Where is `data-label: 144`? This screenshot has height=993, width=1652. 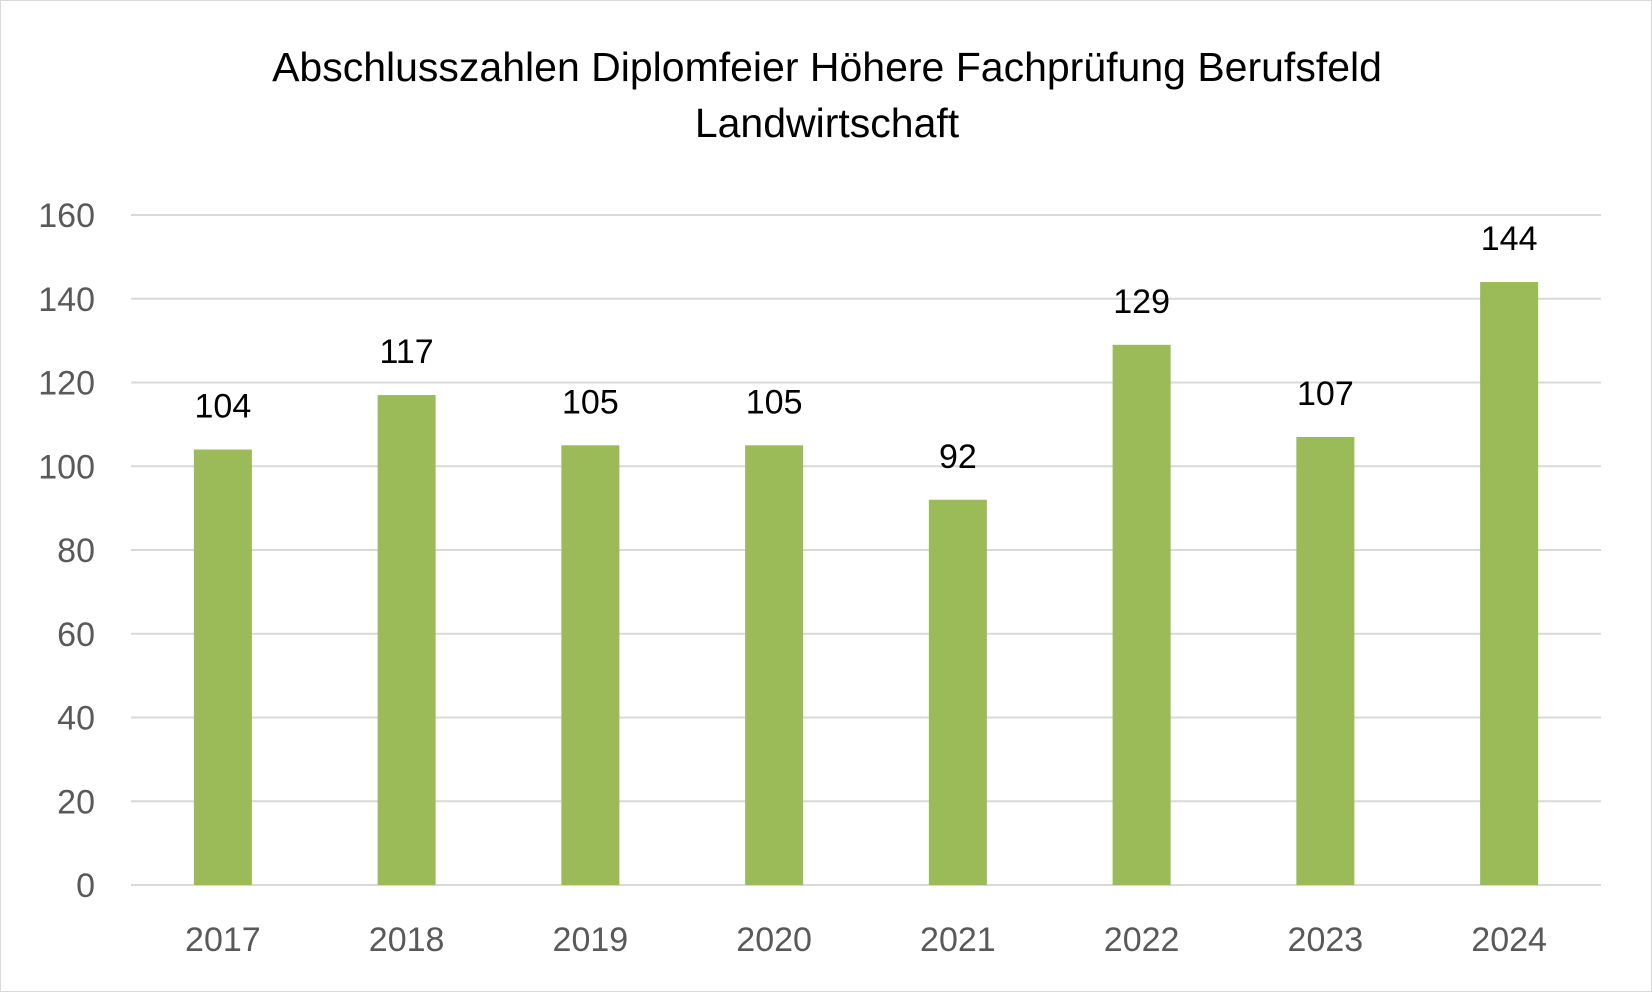 data-label: 144 is located at coordinates (1509, 239).